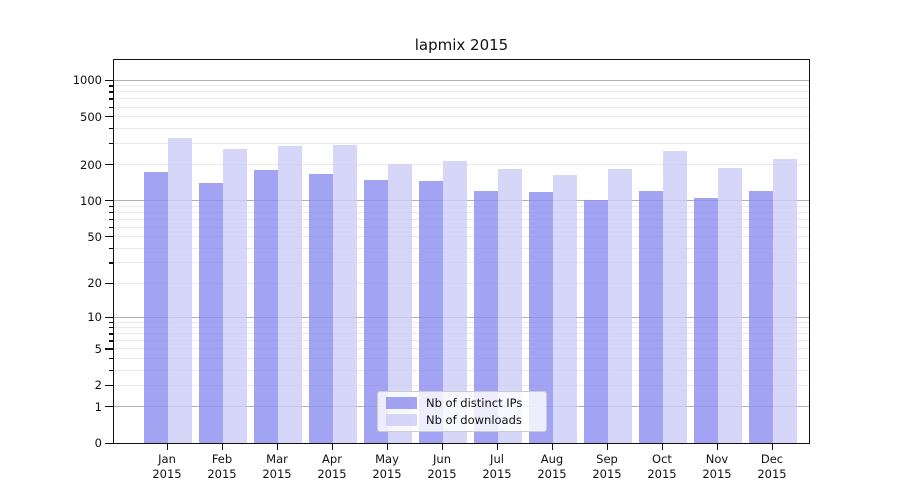 The height and width of the screenshot is (500, 900). I want to click on legend-swatch-distinct-ips, so click(401, 403).